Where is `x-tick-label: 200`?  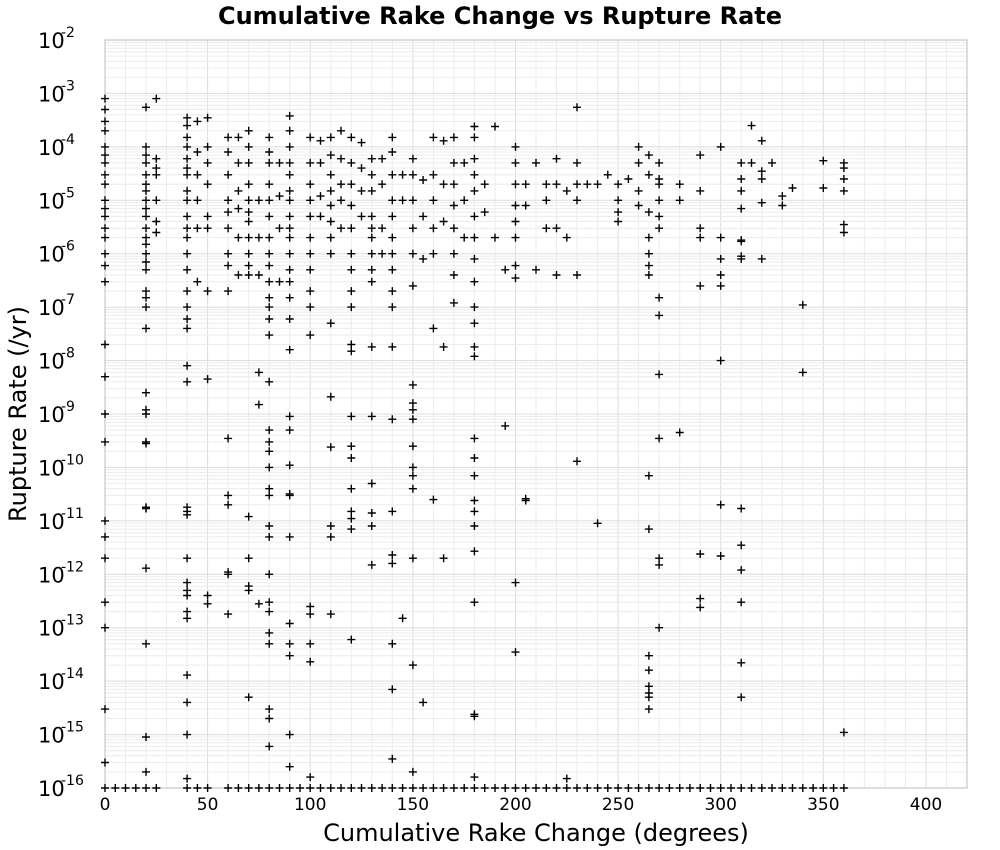 x-tick-label: 200 is located at coordinates (515, 805).